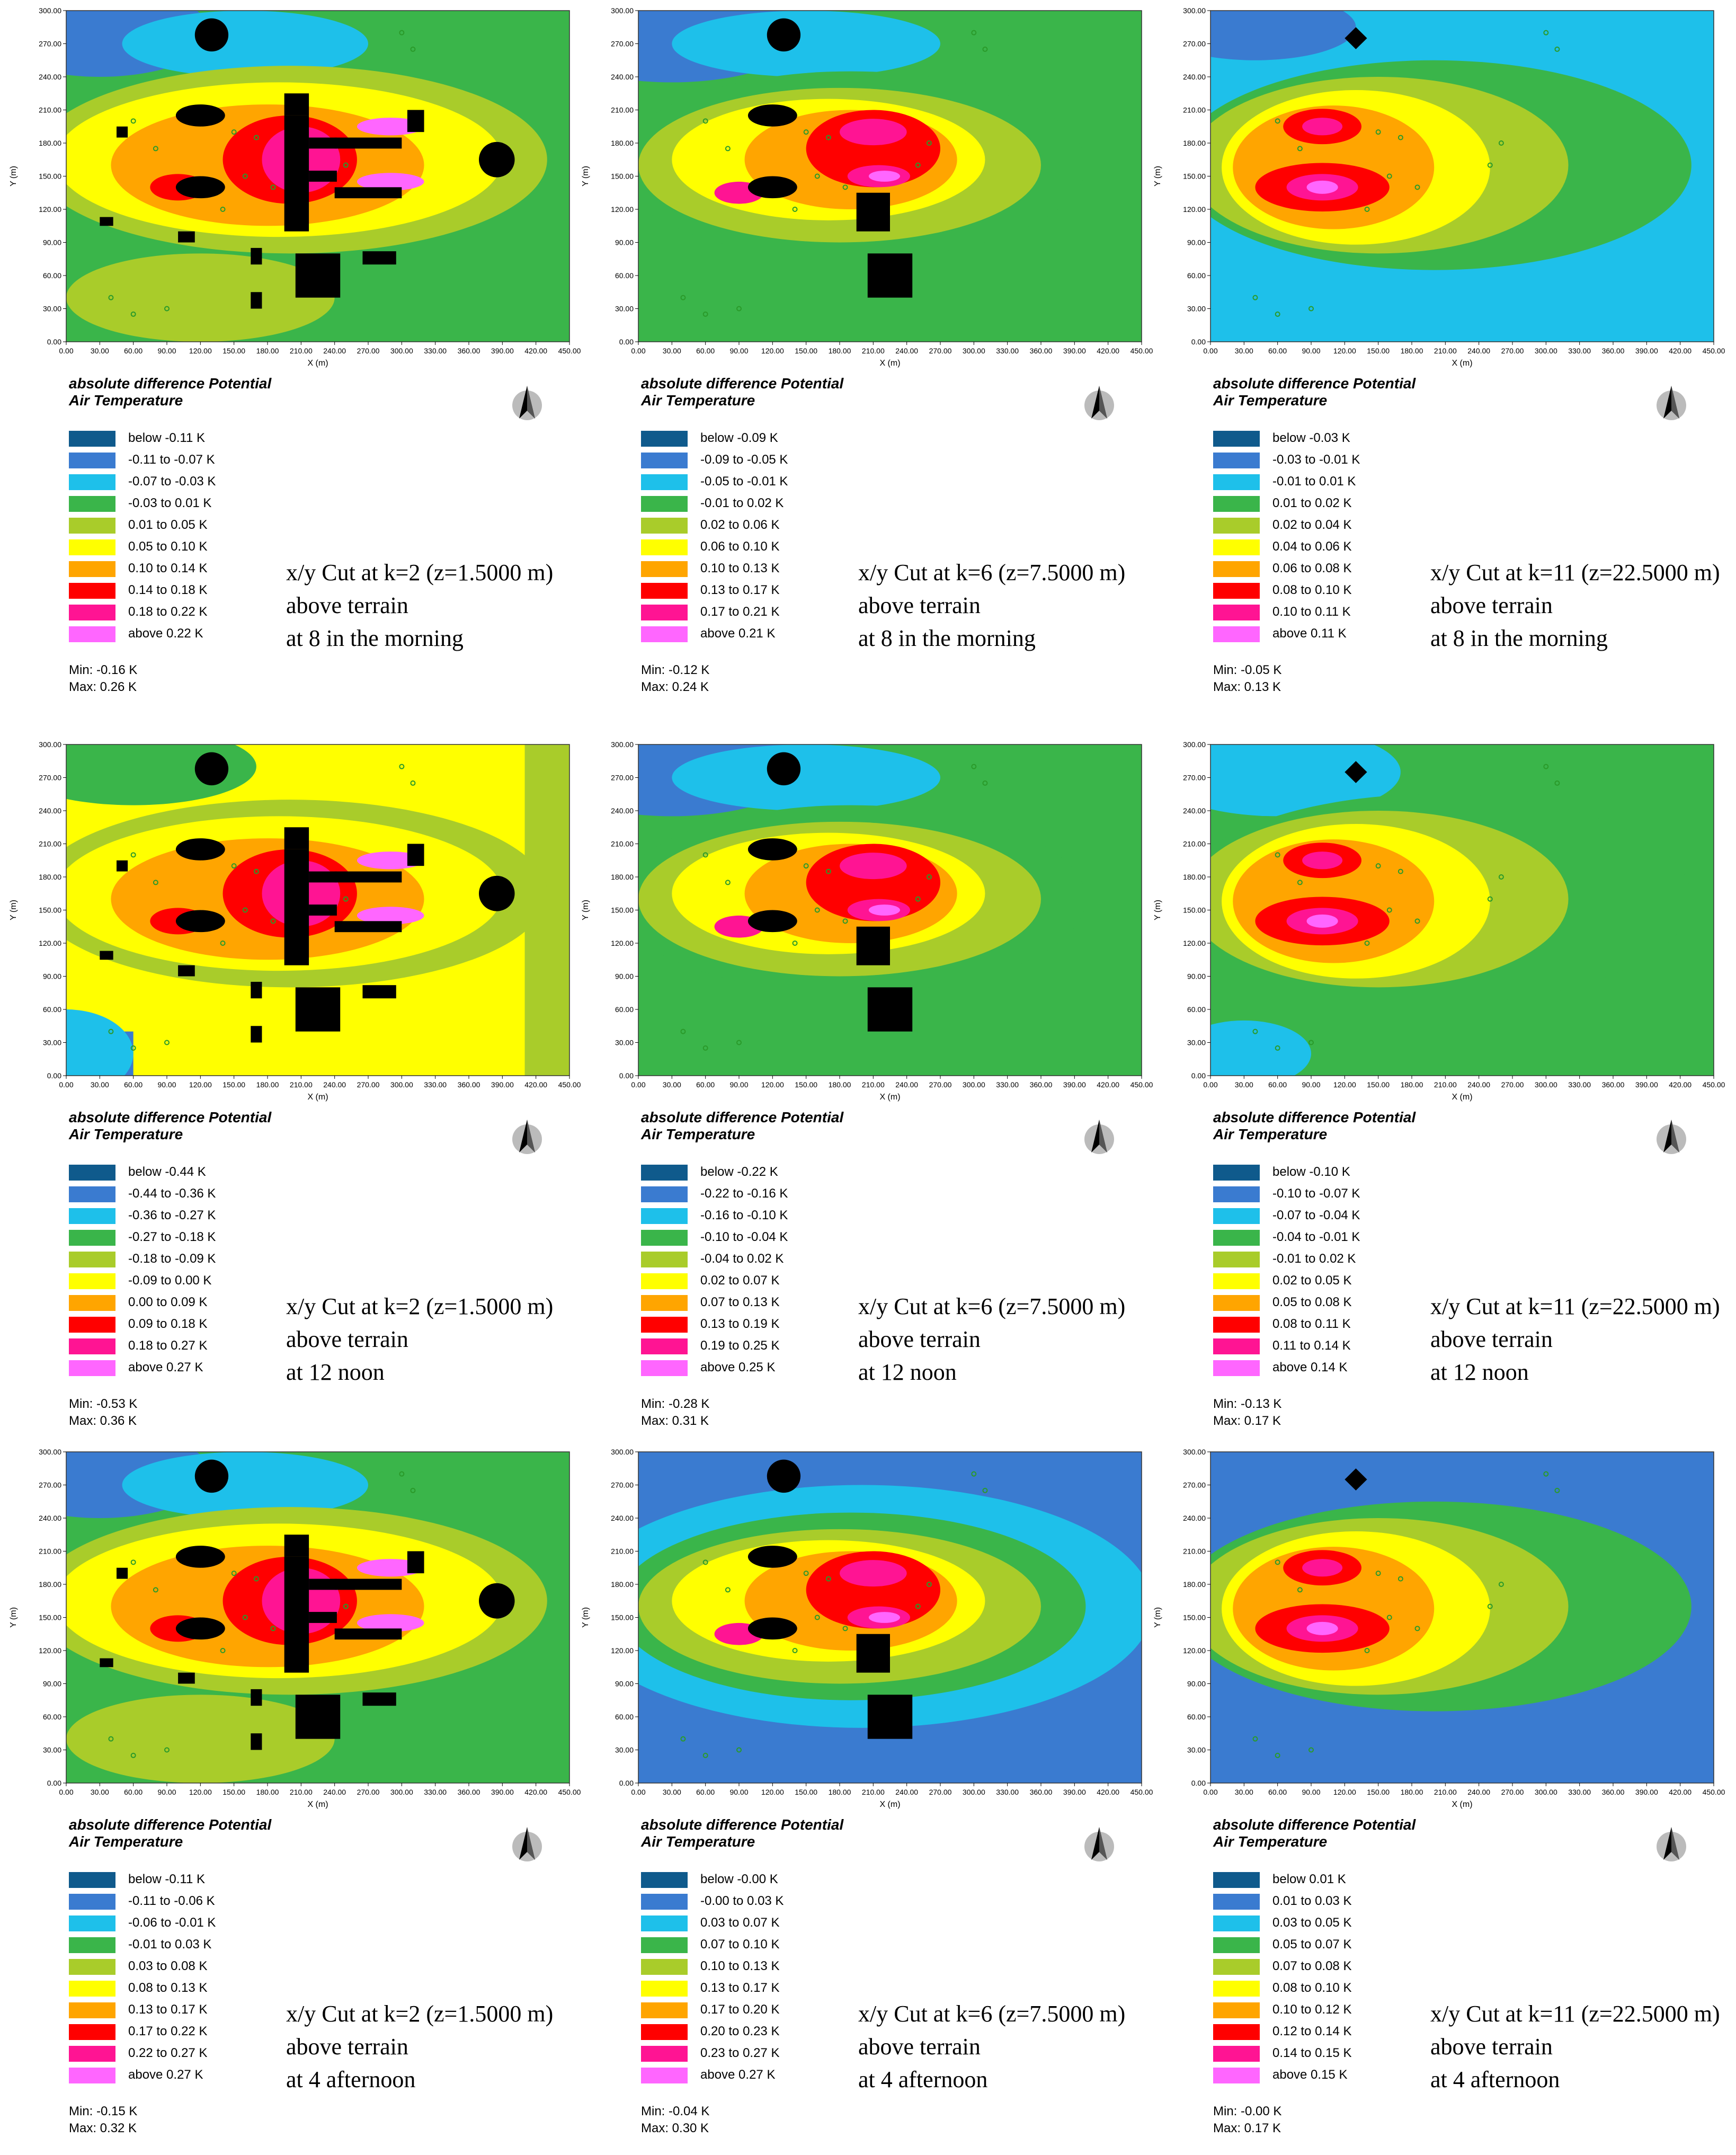 Image resolution: width=1736 pixels, height=2155 pixels. I want to click on legend-item: above 0.25 K, so click(708, 1368).